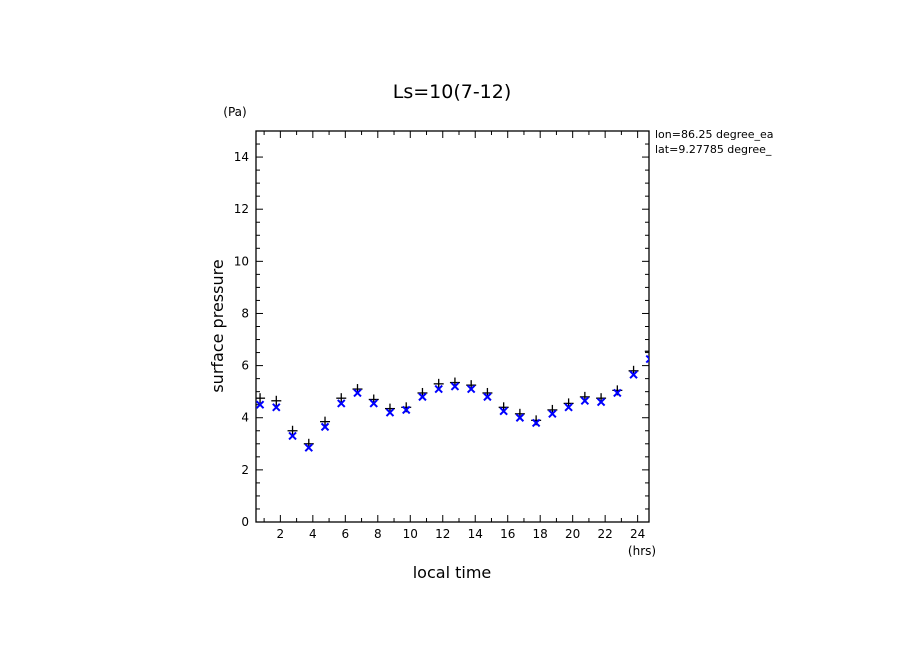 The height and width of the screenshot is (654, 904). What do you see at coordinates (313, 534) in the screenshot?
I see `x-tick-label: 4` at bounding box center [313, 534].